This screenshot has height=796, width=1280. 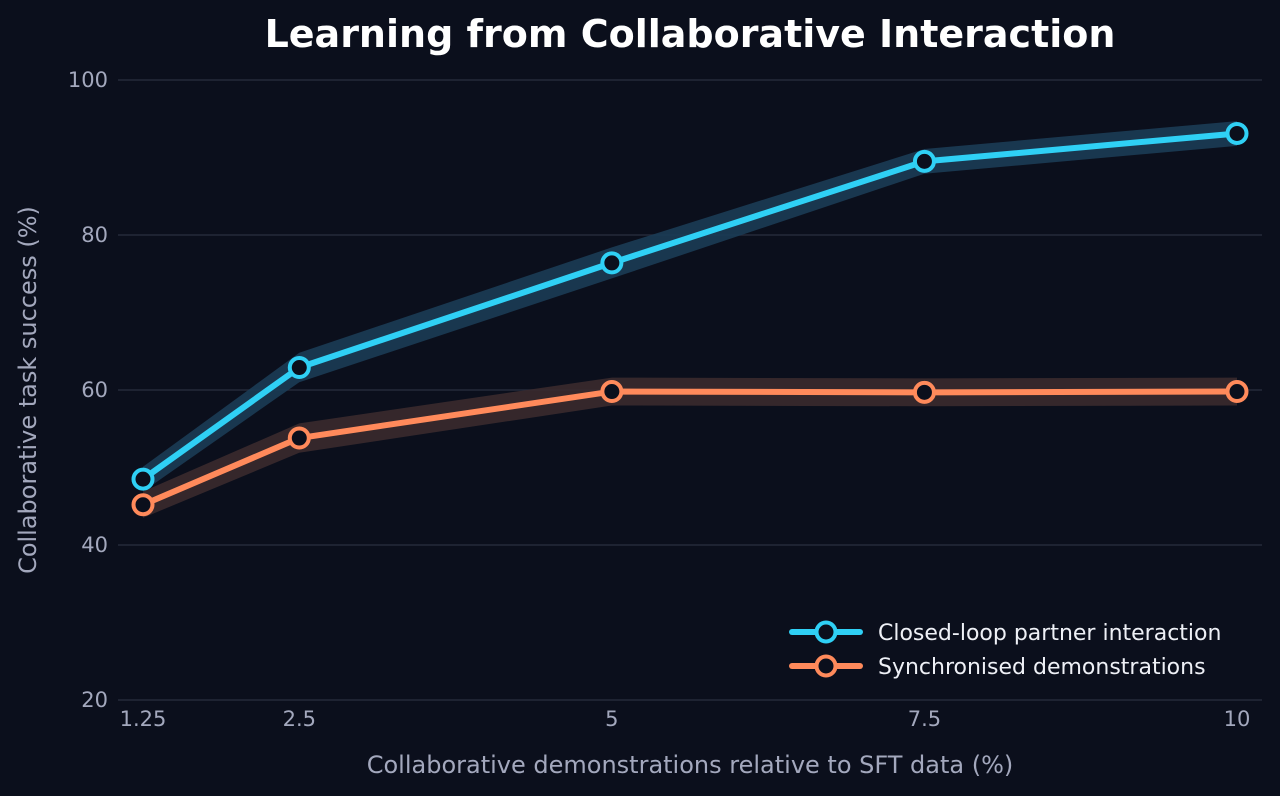 What do you see at coordinates (1237, 719) in the screenshot?
I see `x-tick-label: 10` at bounding box center [1237, 719].